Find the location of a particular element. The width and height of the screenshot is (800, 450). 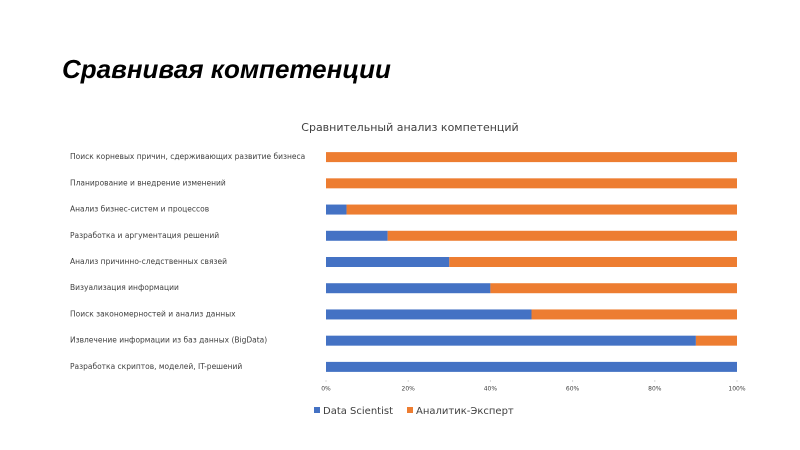

y-tick-label: Разработка и аргументация решений is located at coordinates (144, 235).